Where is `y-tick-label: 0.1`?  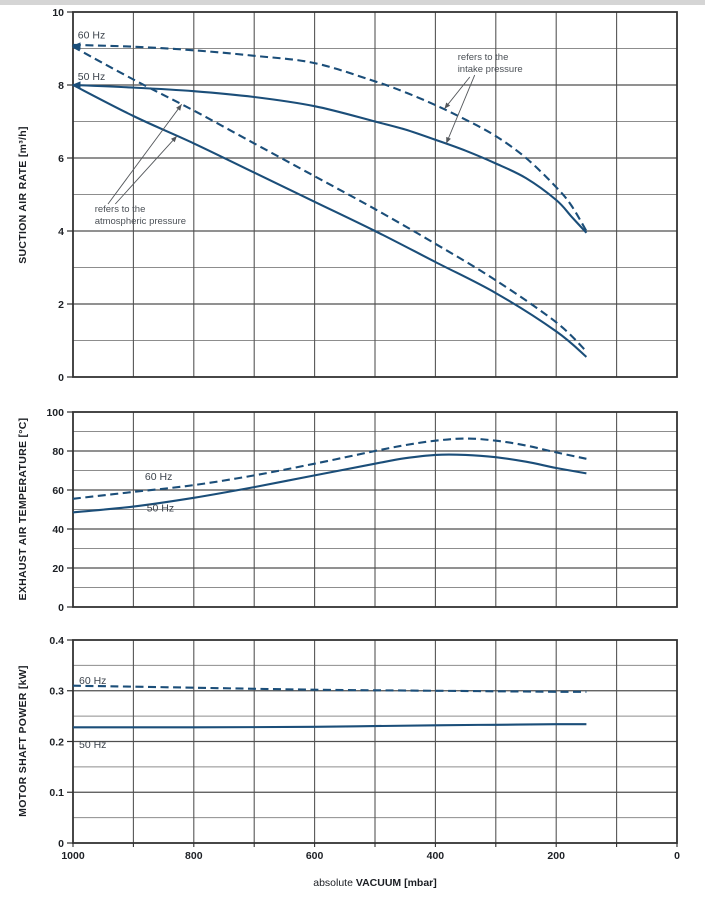 y-tick-label: 0.1 is located at coordinates (56, 793).